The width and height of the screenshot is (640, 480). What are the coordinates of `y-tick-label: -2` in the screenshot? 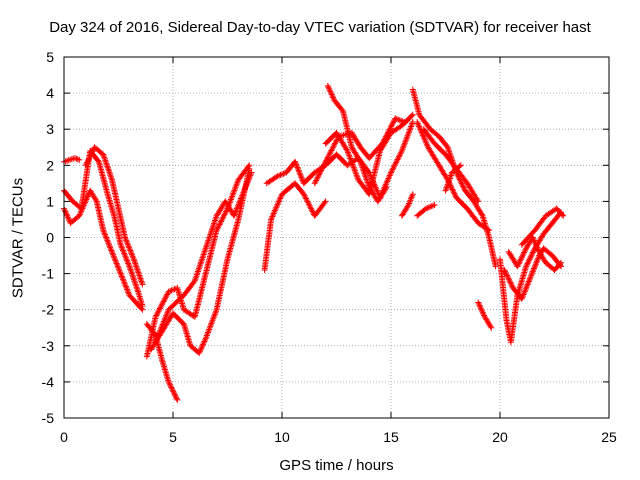 It's located at (48, 310).